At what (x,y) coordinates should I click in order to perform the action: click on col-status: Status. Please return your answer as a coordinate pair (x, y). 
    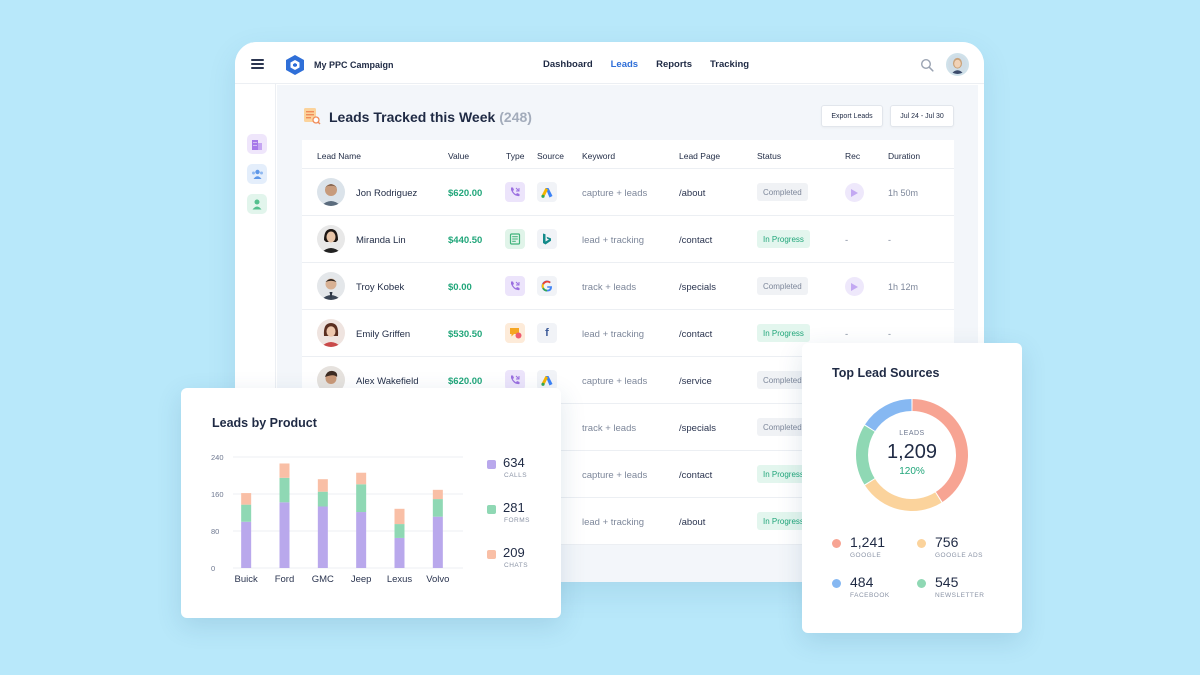
    Looking at the image, I should click on (769, 156).